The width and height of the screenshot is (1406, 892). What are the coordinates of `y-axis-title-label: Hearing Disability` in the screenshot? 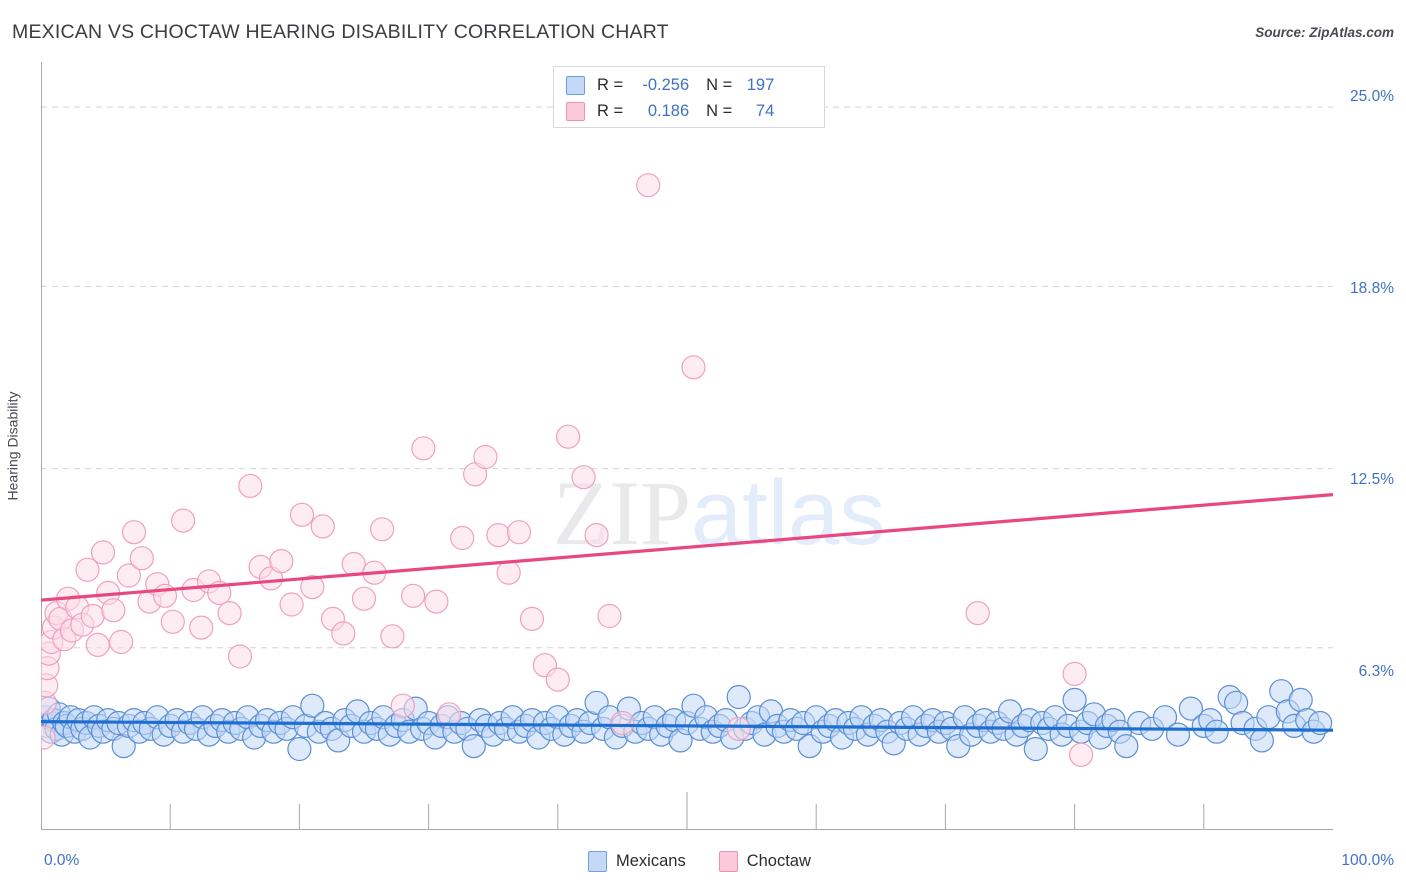 It's located at (12, 446).